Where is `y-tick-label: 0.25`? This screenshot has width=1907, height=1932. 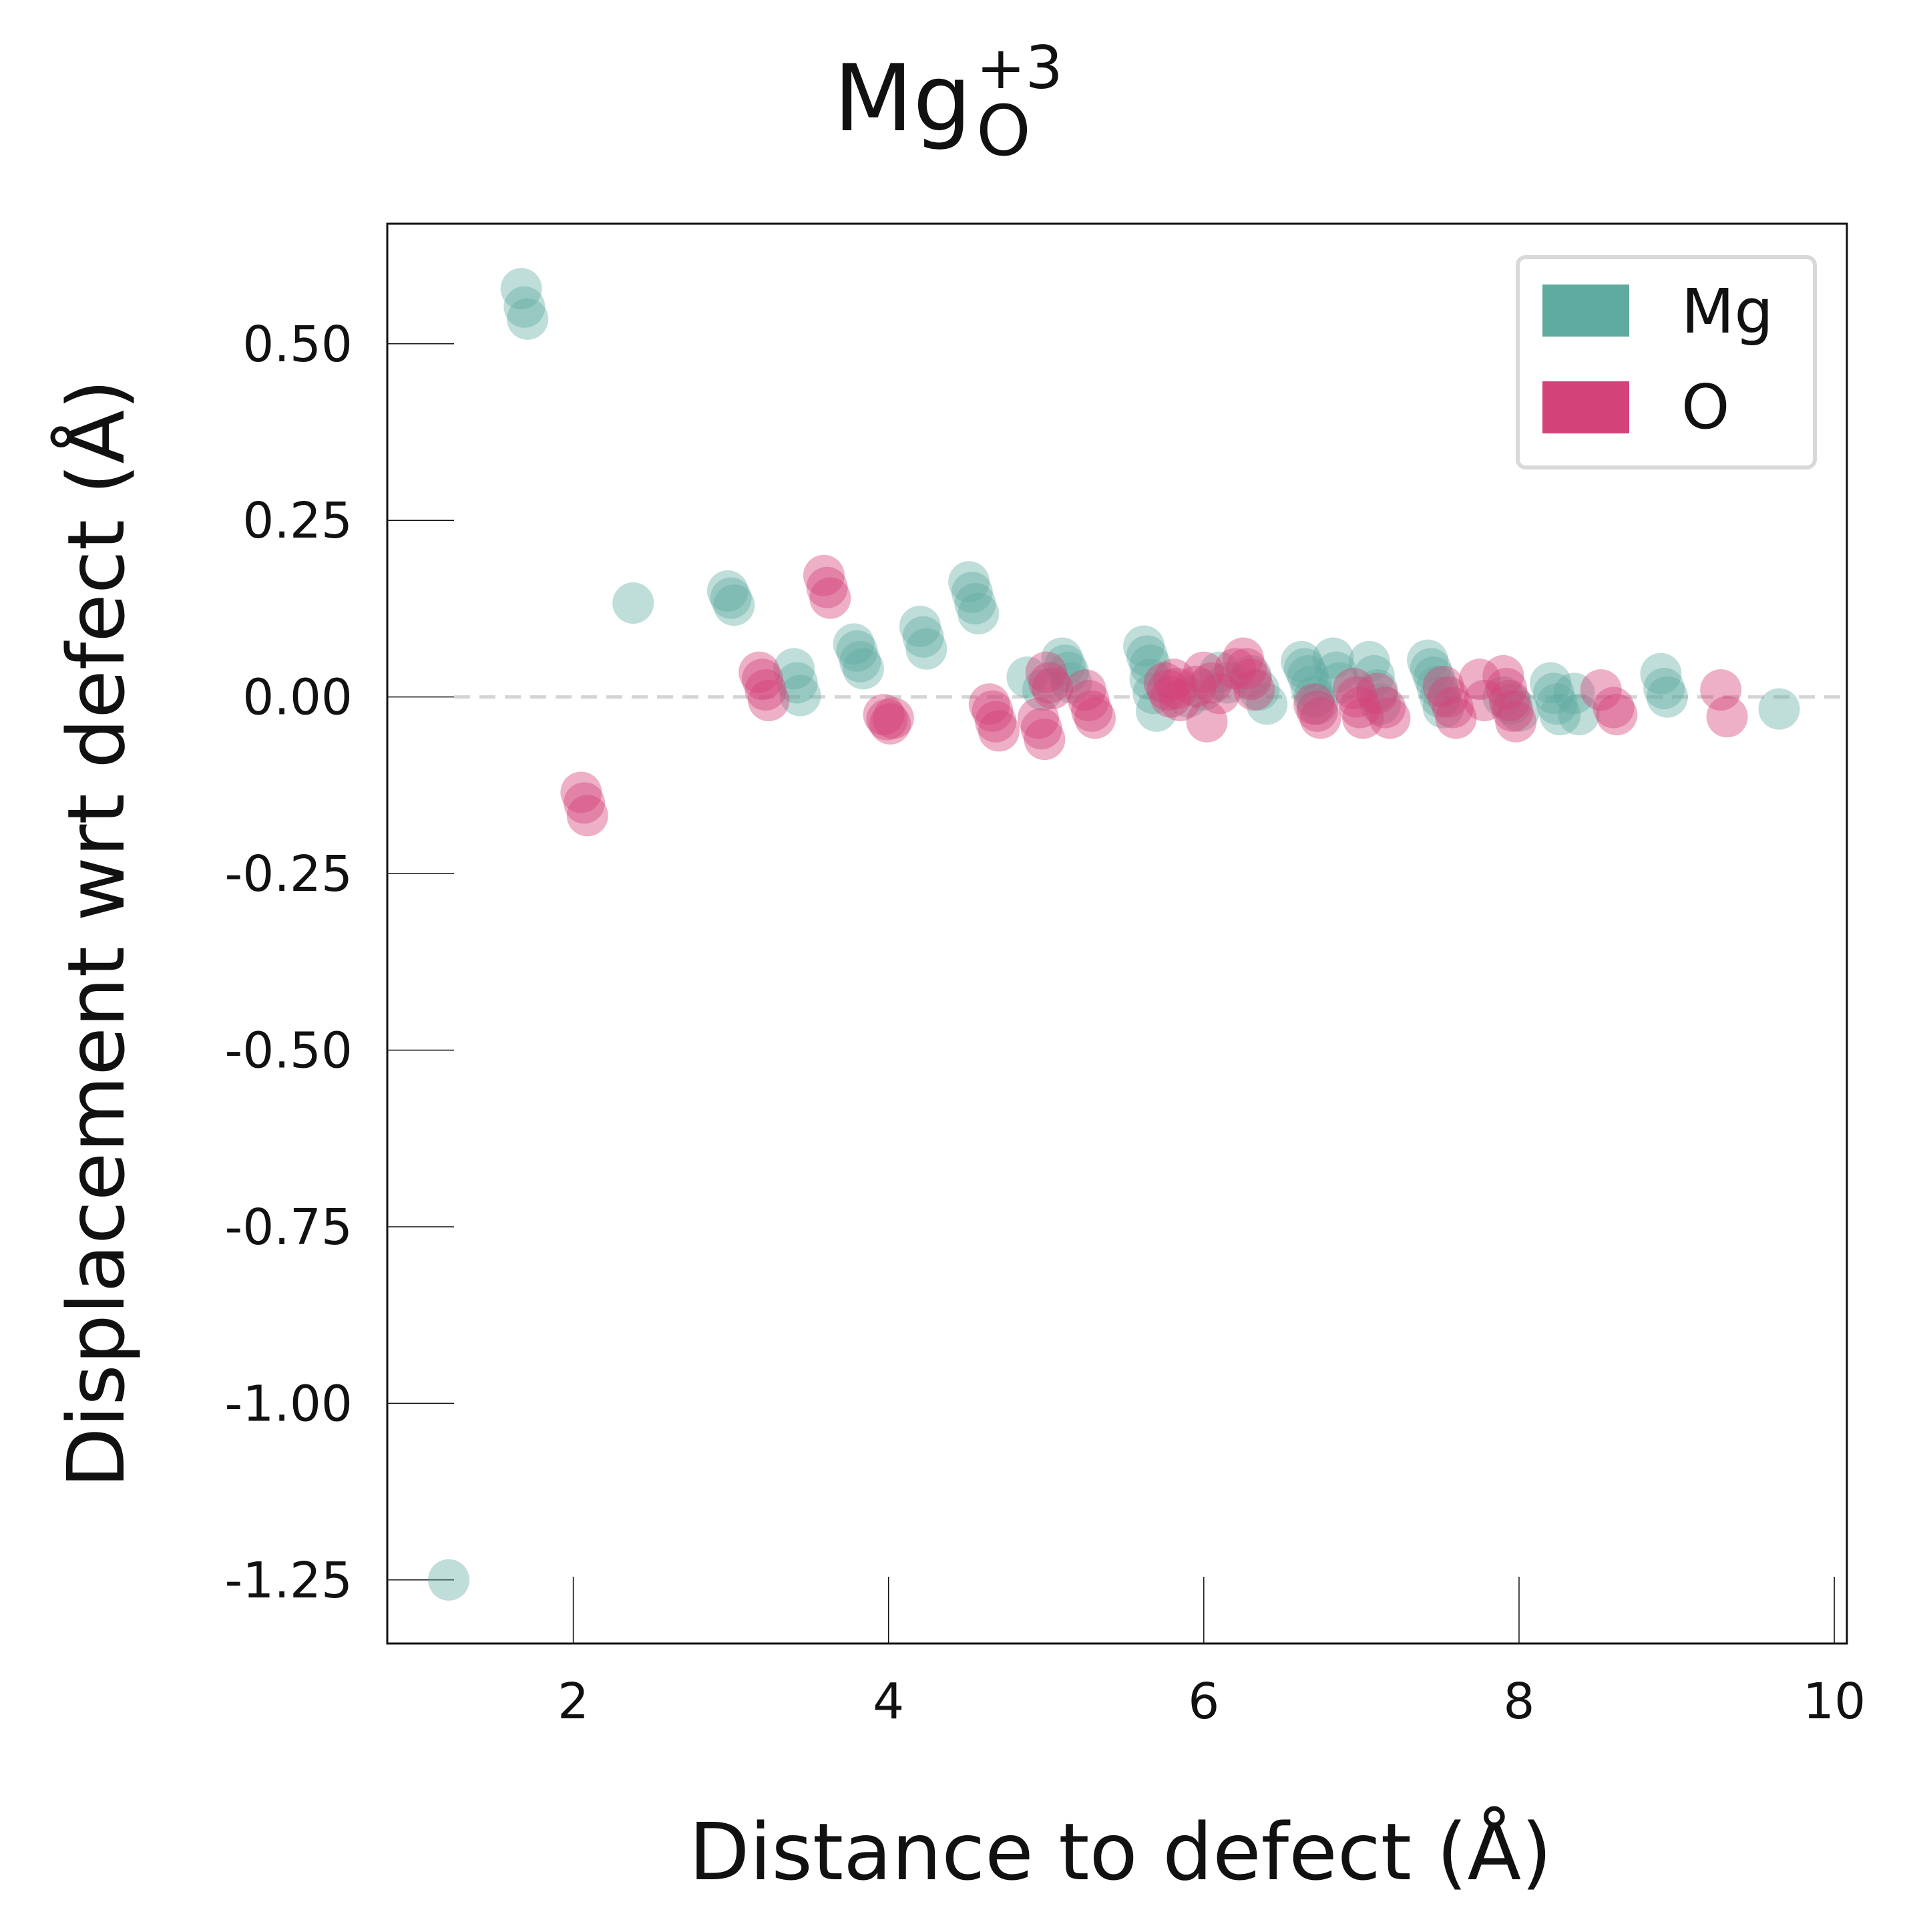 y-tick-label: 0.25 is located at coordinates (297, 521).